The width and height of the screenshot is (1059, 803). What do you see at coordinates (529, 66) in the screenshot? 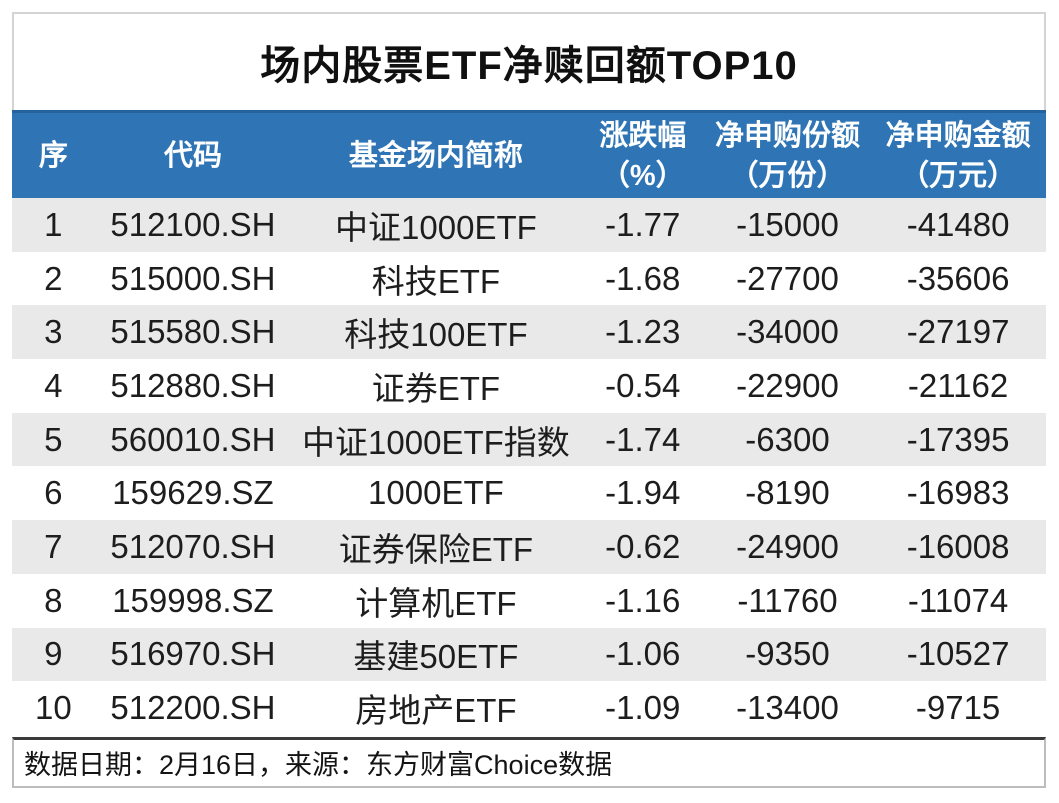
I see `page-title: 场内股票ETF净赎回额TOP10` at bounding box center [529, 66].